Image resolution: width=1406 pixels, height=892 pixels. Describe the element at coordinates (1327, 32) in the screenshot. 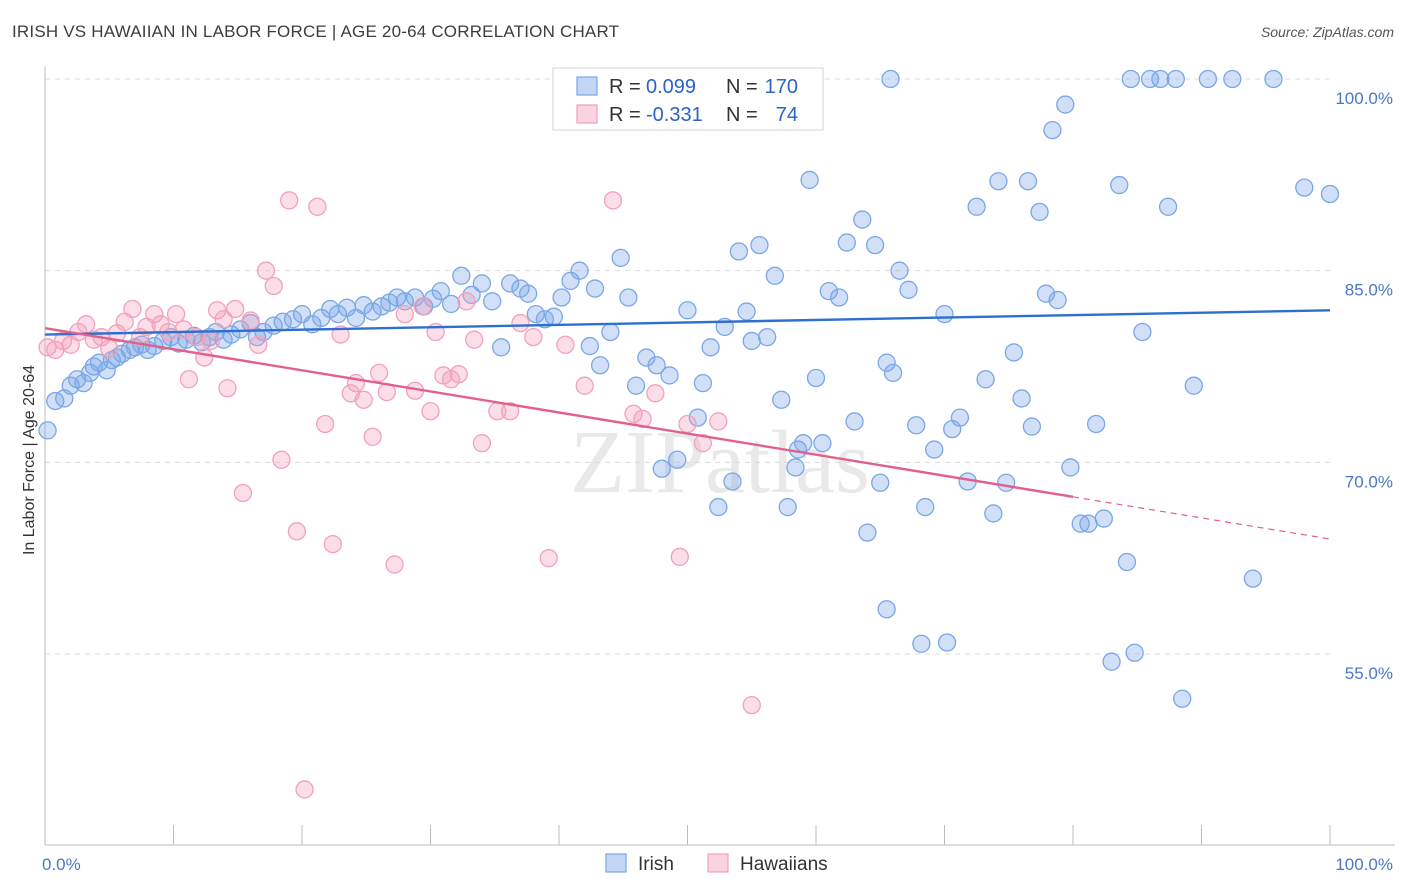

I see `source-credit: Source: ZipAtlas.com` at that location.